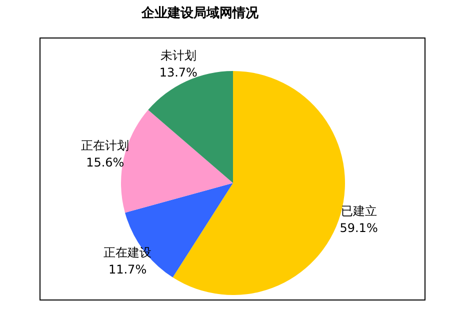  I want to click on slice-label: 已建立, so click(358, 211).